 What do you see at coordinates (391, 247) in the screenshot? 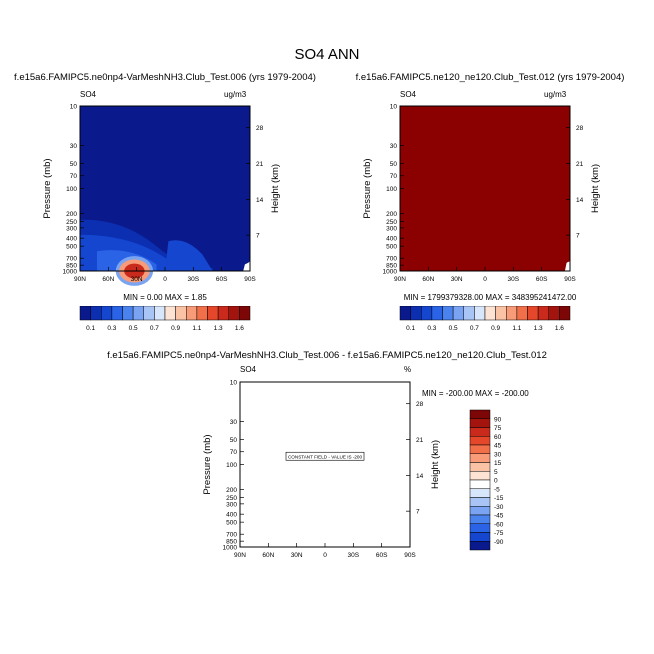
I see `panel2-ytick-label: 500` at bounding box center [391, 247].